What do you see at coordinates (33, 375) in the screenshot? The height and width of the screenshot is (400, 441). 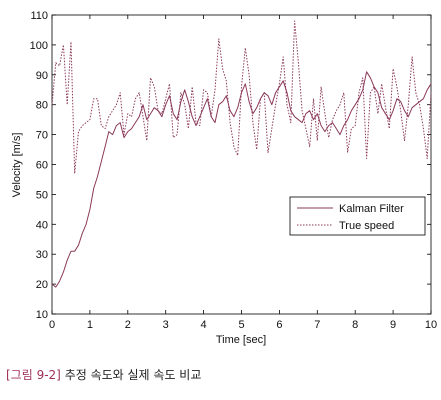 I see `figure-caption-label: [그림 9-2]` at bounding box center [33, 375].